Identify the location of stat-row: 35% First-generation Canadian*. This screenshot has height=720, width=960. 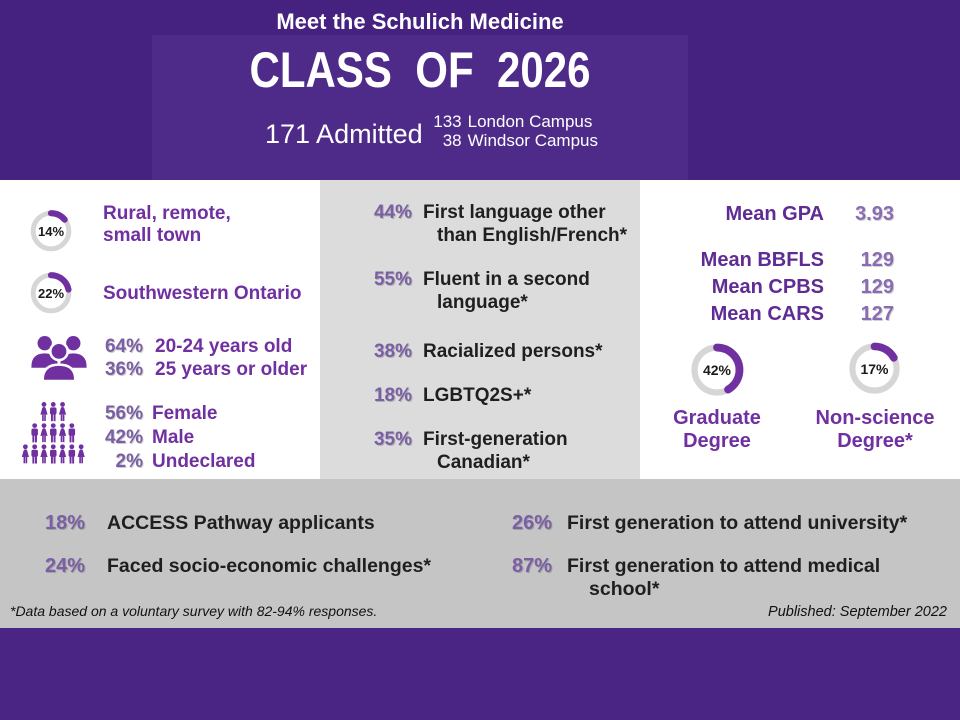
(470, 451).